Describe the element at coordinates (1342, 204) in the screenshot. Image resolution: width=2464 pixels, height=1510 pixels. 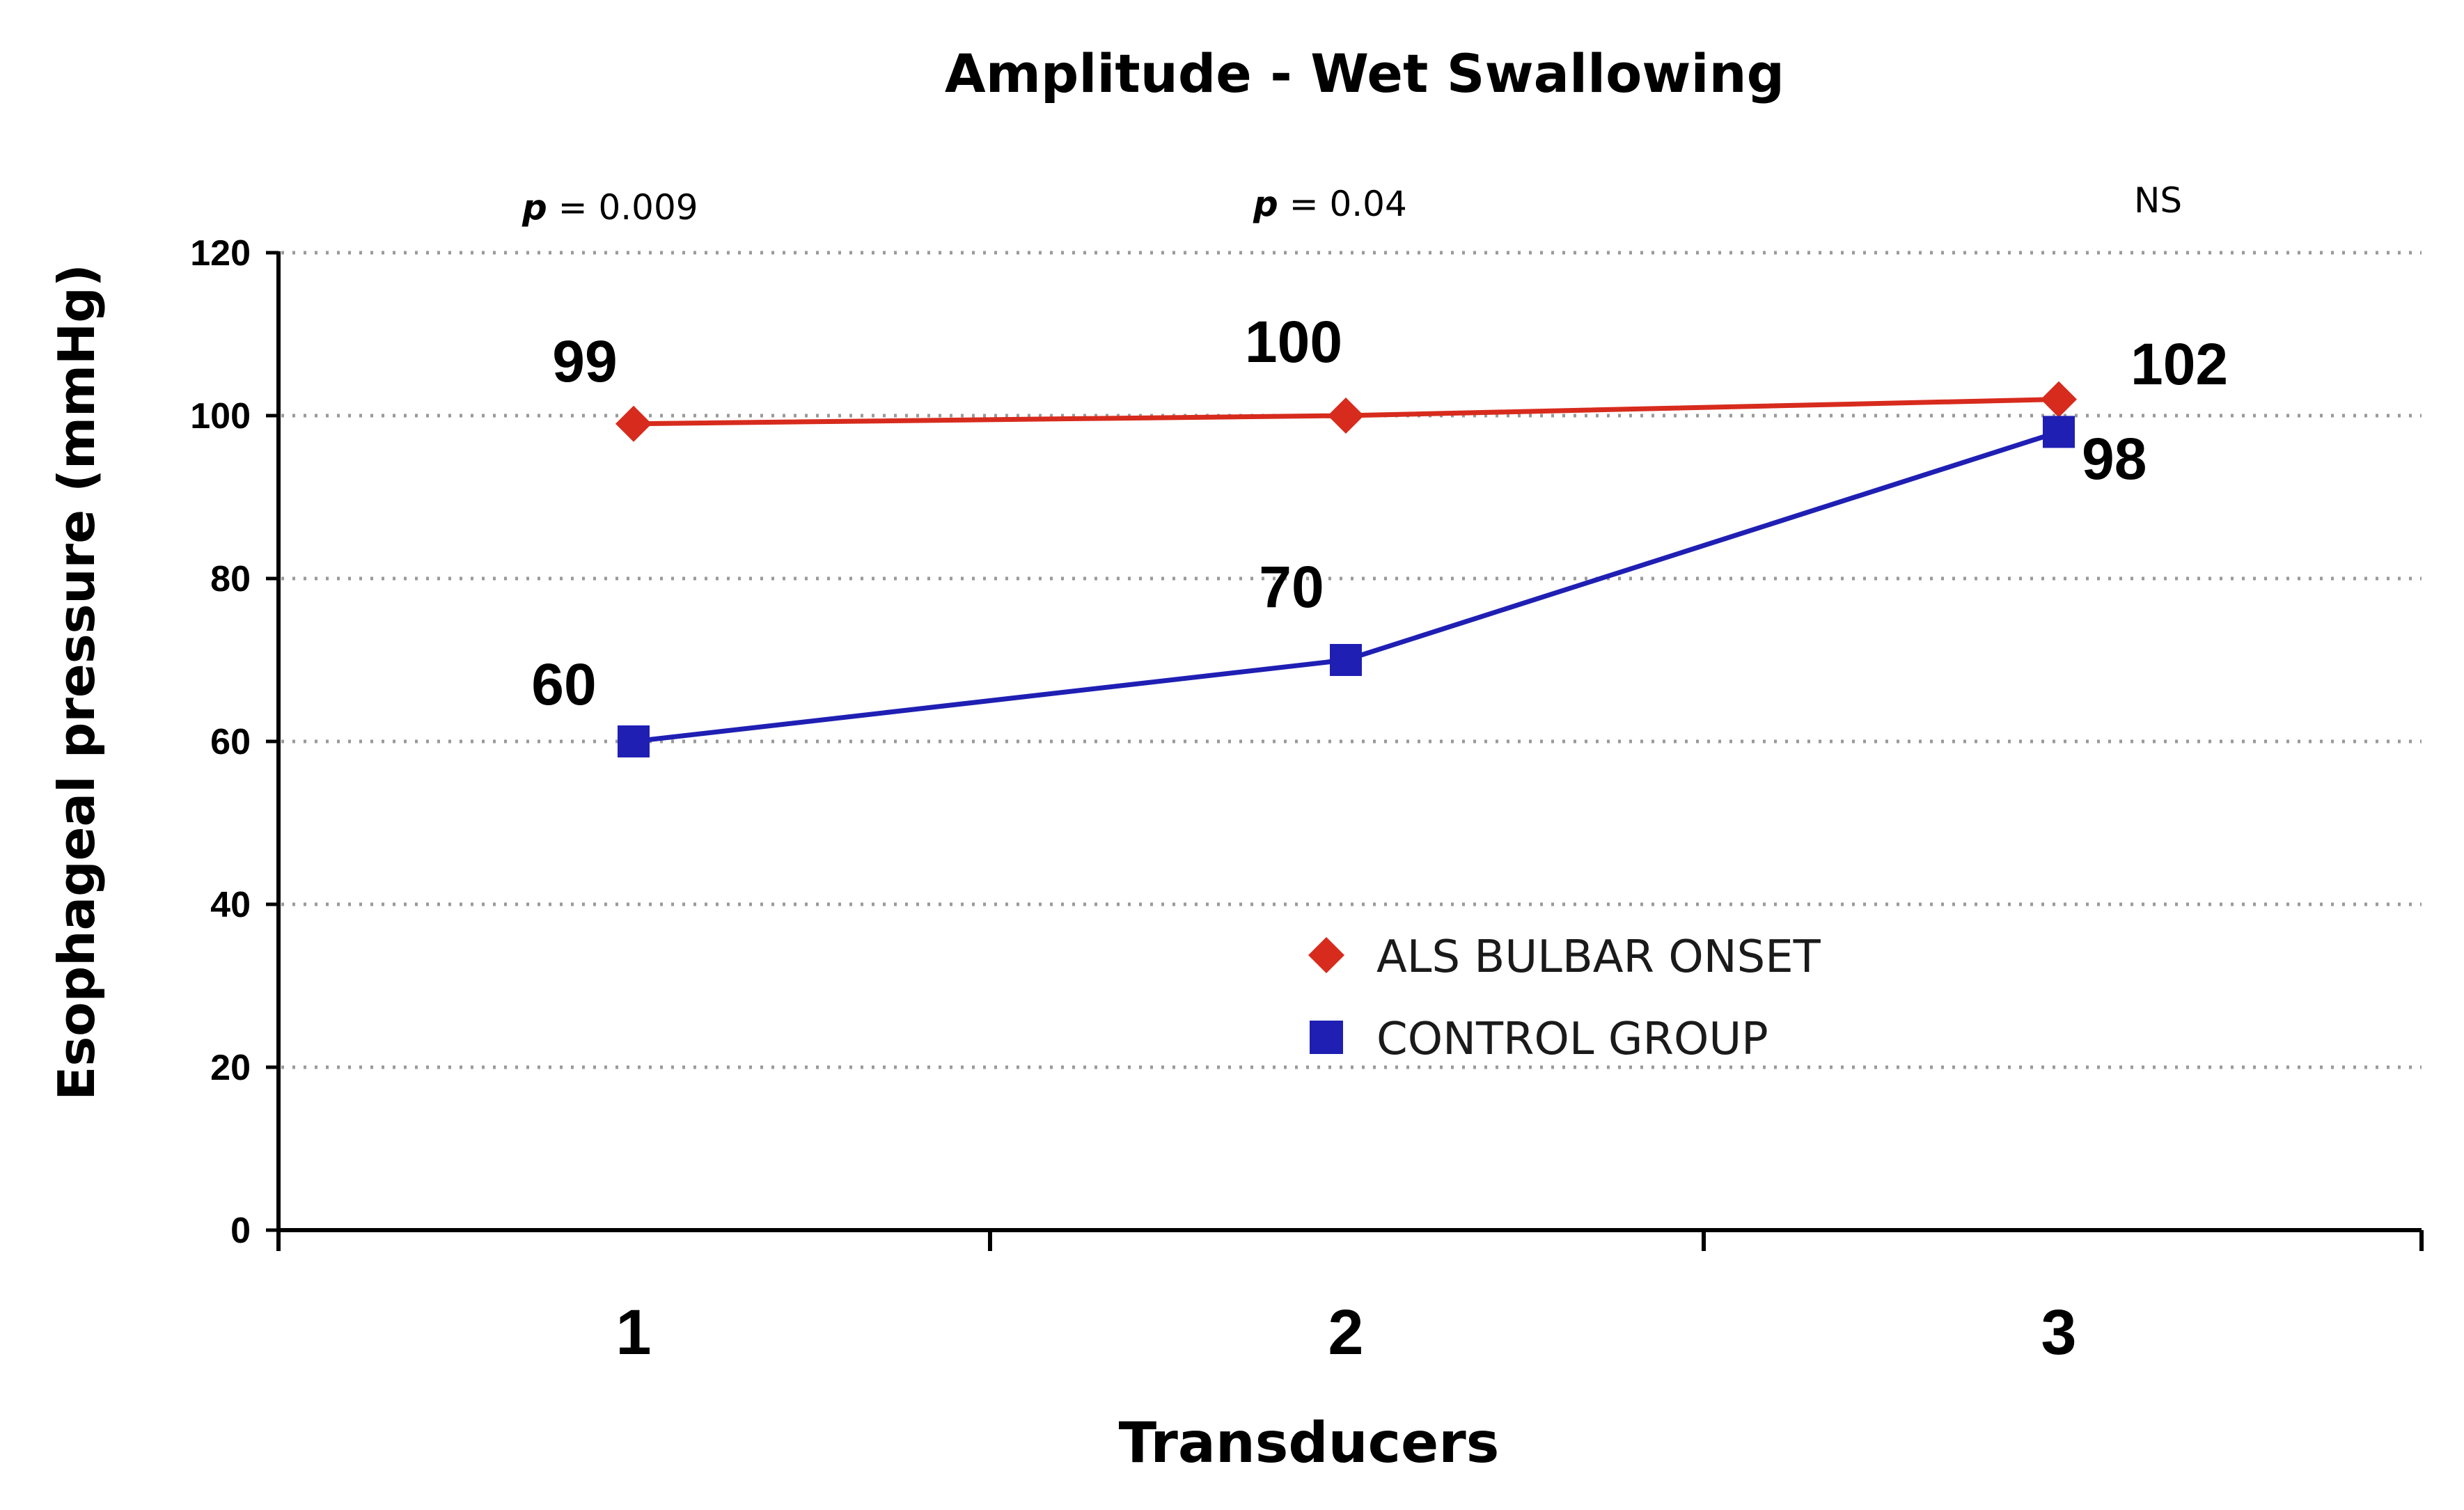
I see `annotation-value: = 0.04` at that location.